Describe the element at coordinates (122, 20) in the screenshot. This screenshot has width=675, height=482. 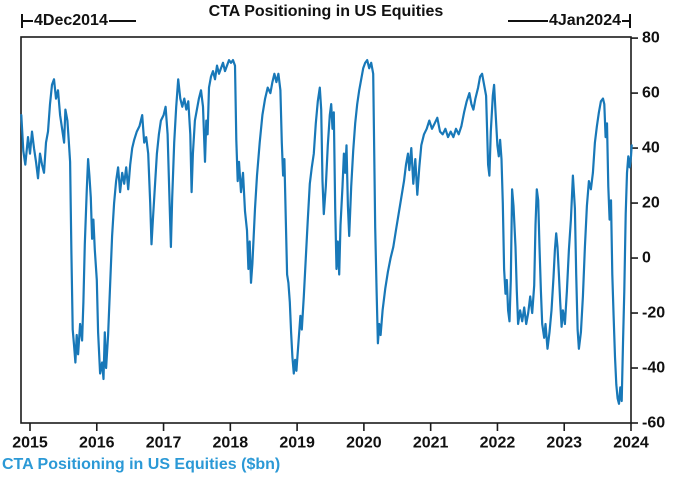
I see `range-start-trailing-line` at that location.